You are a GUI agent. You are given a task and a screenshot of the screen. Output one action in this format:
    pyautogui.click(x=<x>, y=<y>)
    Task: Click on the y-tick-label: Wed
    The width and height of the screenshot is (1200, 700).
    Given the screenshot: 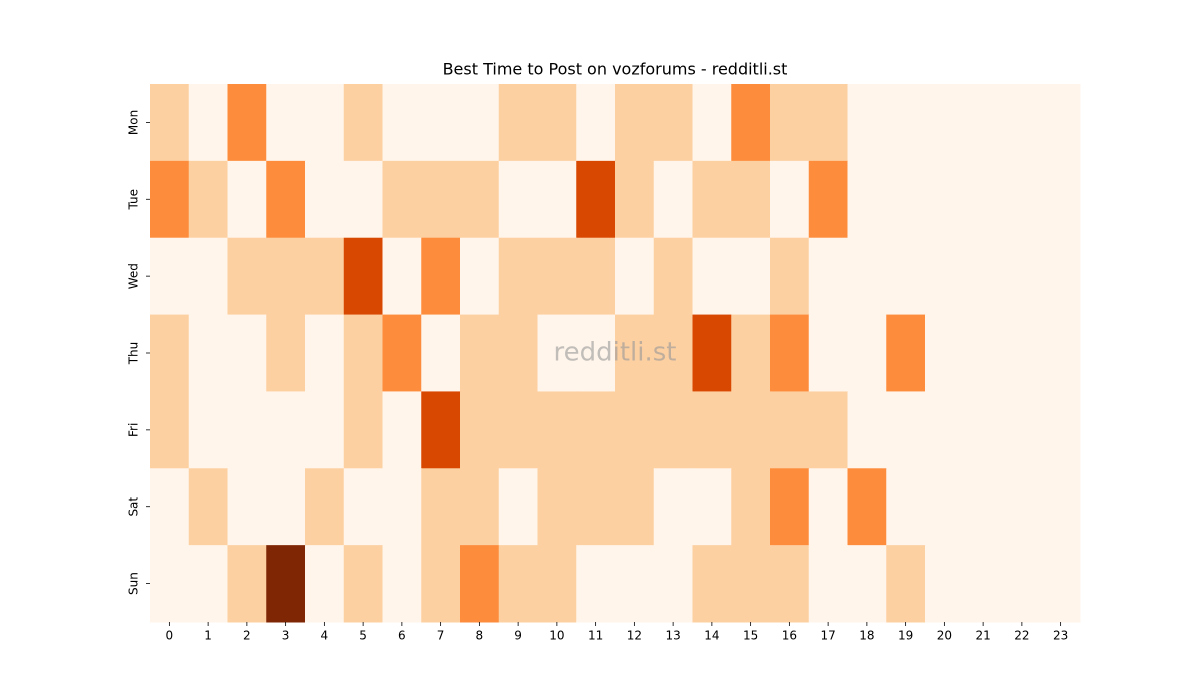 What is the action you would take?
    pyautogui.click(x=134, y=276)
    